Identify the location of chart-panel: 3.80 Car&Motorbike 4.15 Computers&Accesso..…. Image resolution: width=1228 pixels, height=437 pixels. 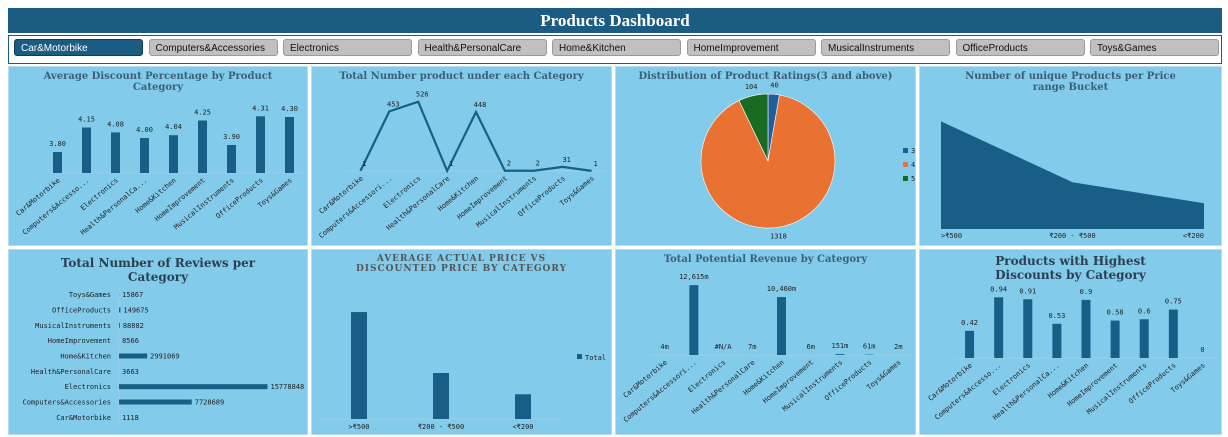
(158, 156).